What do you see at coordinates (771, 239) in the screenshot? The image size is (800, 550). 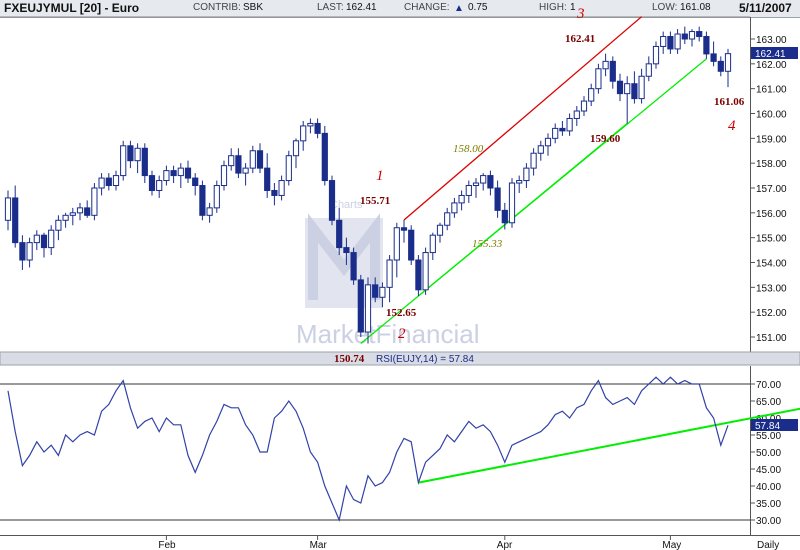 I see `price-tick-label: 155.00` at bounding box center [771, 239].